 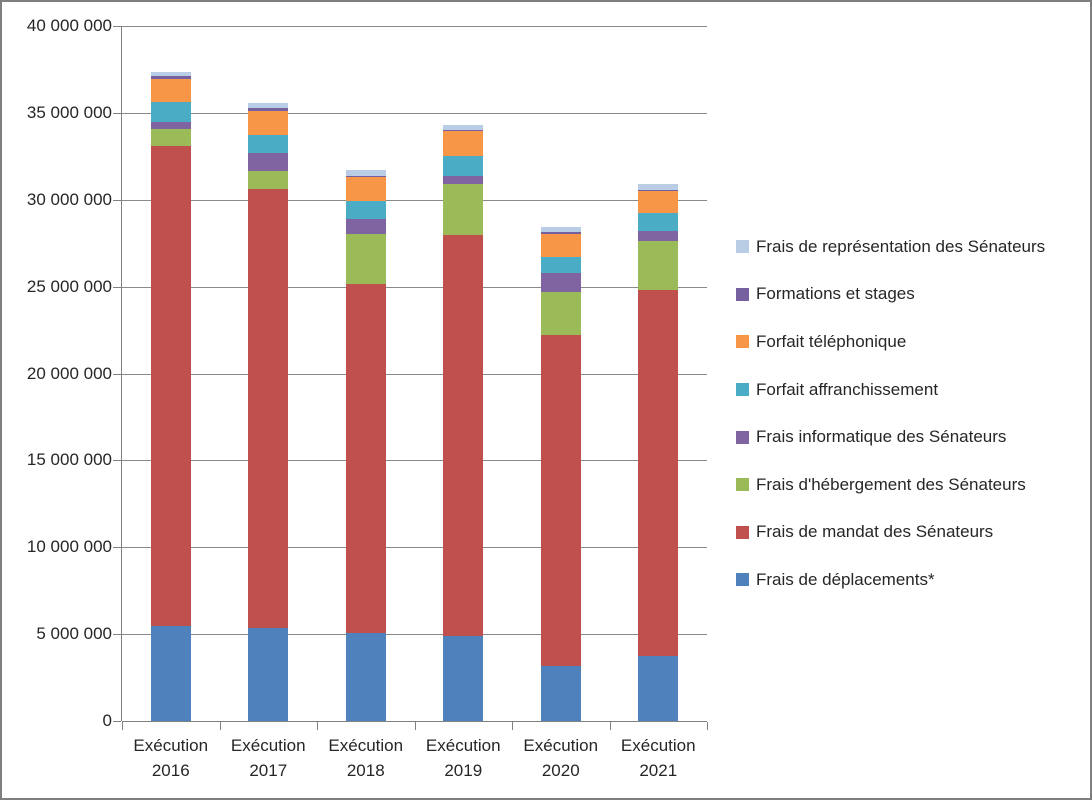 I want to click on x-axis-line, so click(x=414, y=721).